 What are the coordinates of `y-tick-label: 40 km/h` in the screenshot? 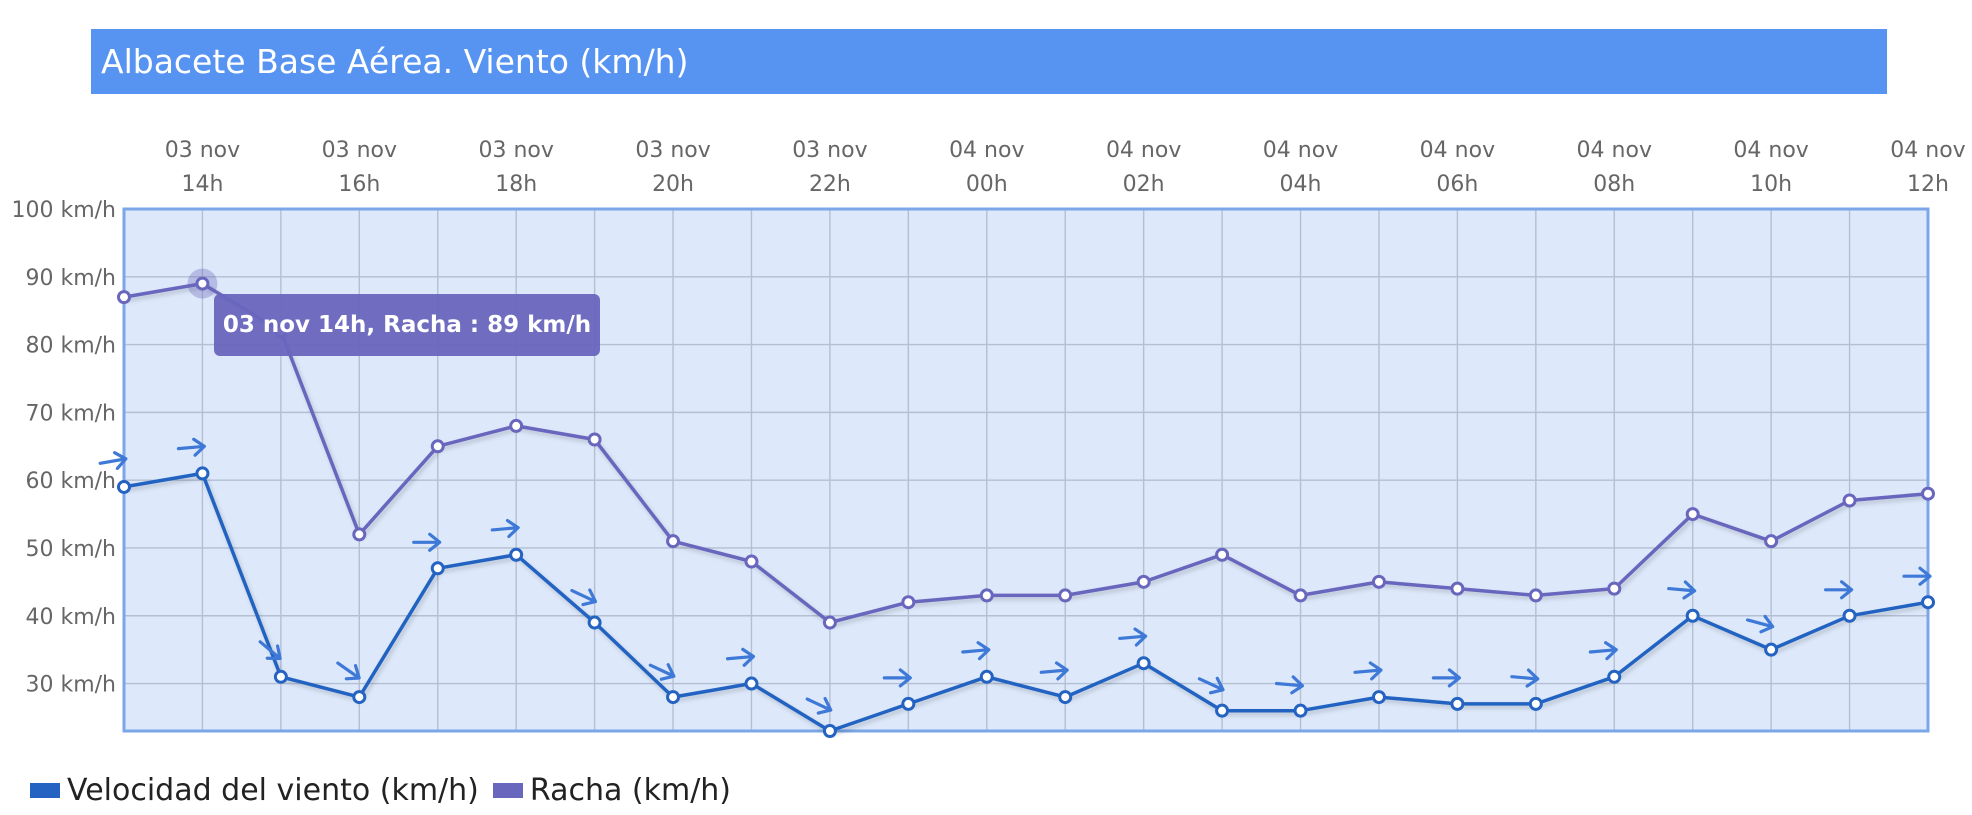 It's located at (70, 617).